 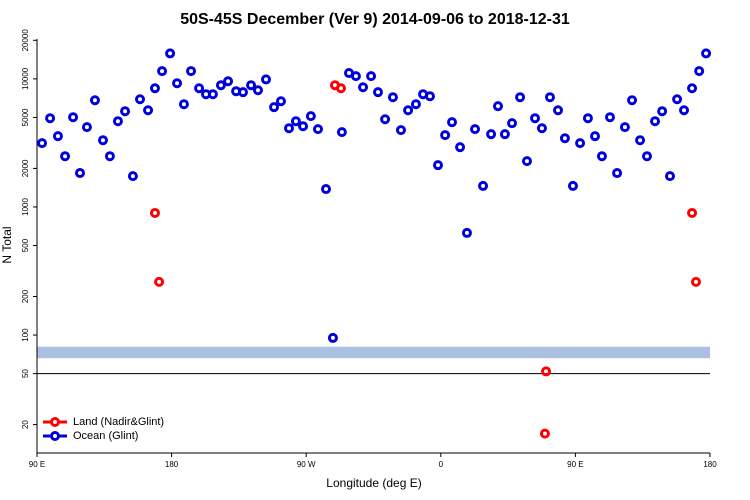 I want to click on y-tick-label: 100, so click(x=25, y=335).